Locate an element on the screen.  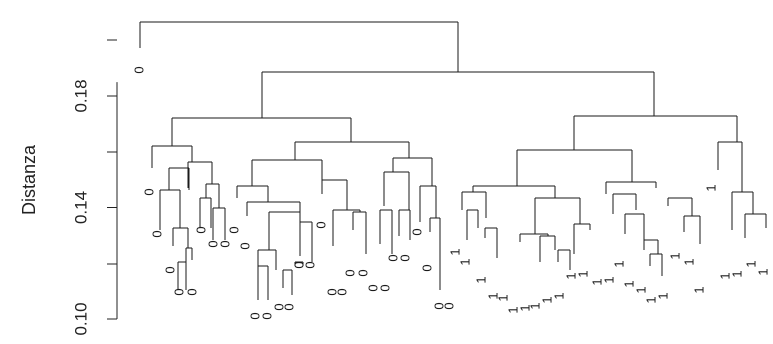
y-axis-label: Distanza is located at coordinates (29, 179).